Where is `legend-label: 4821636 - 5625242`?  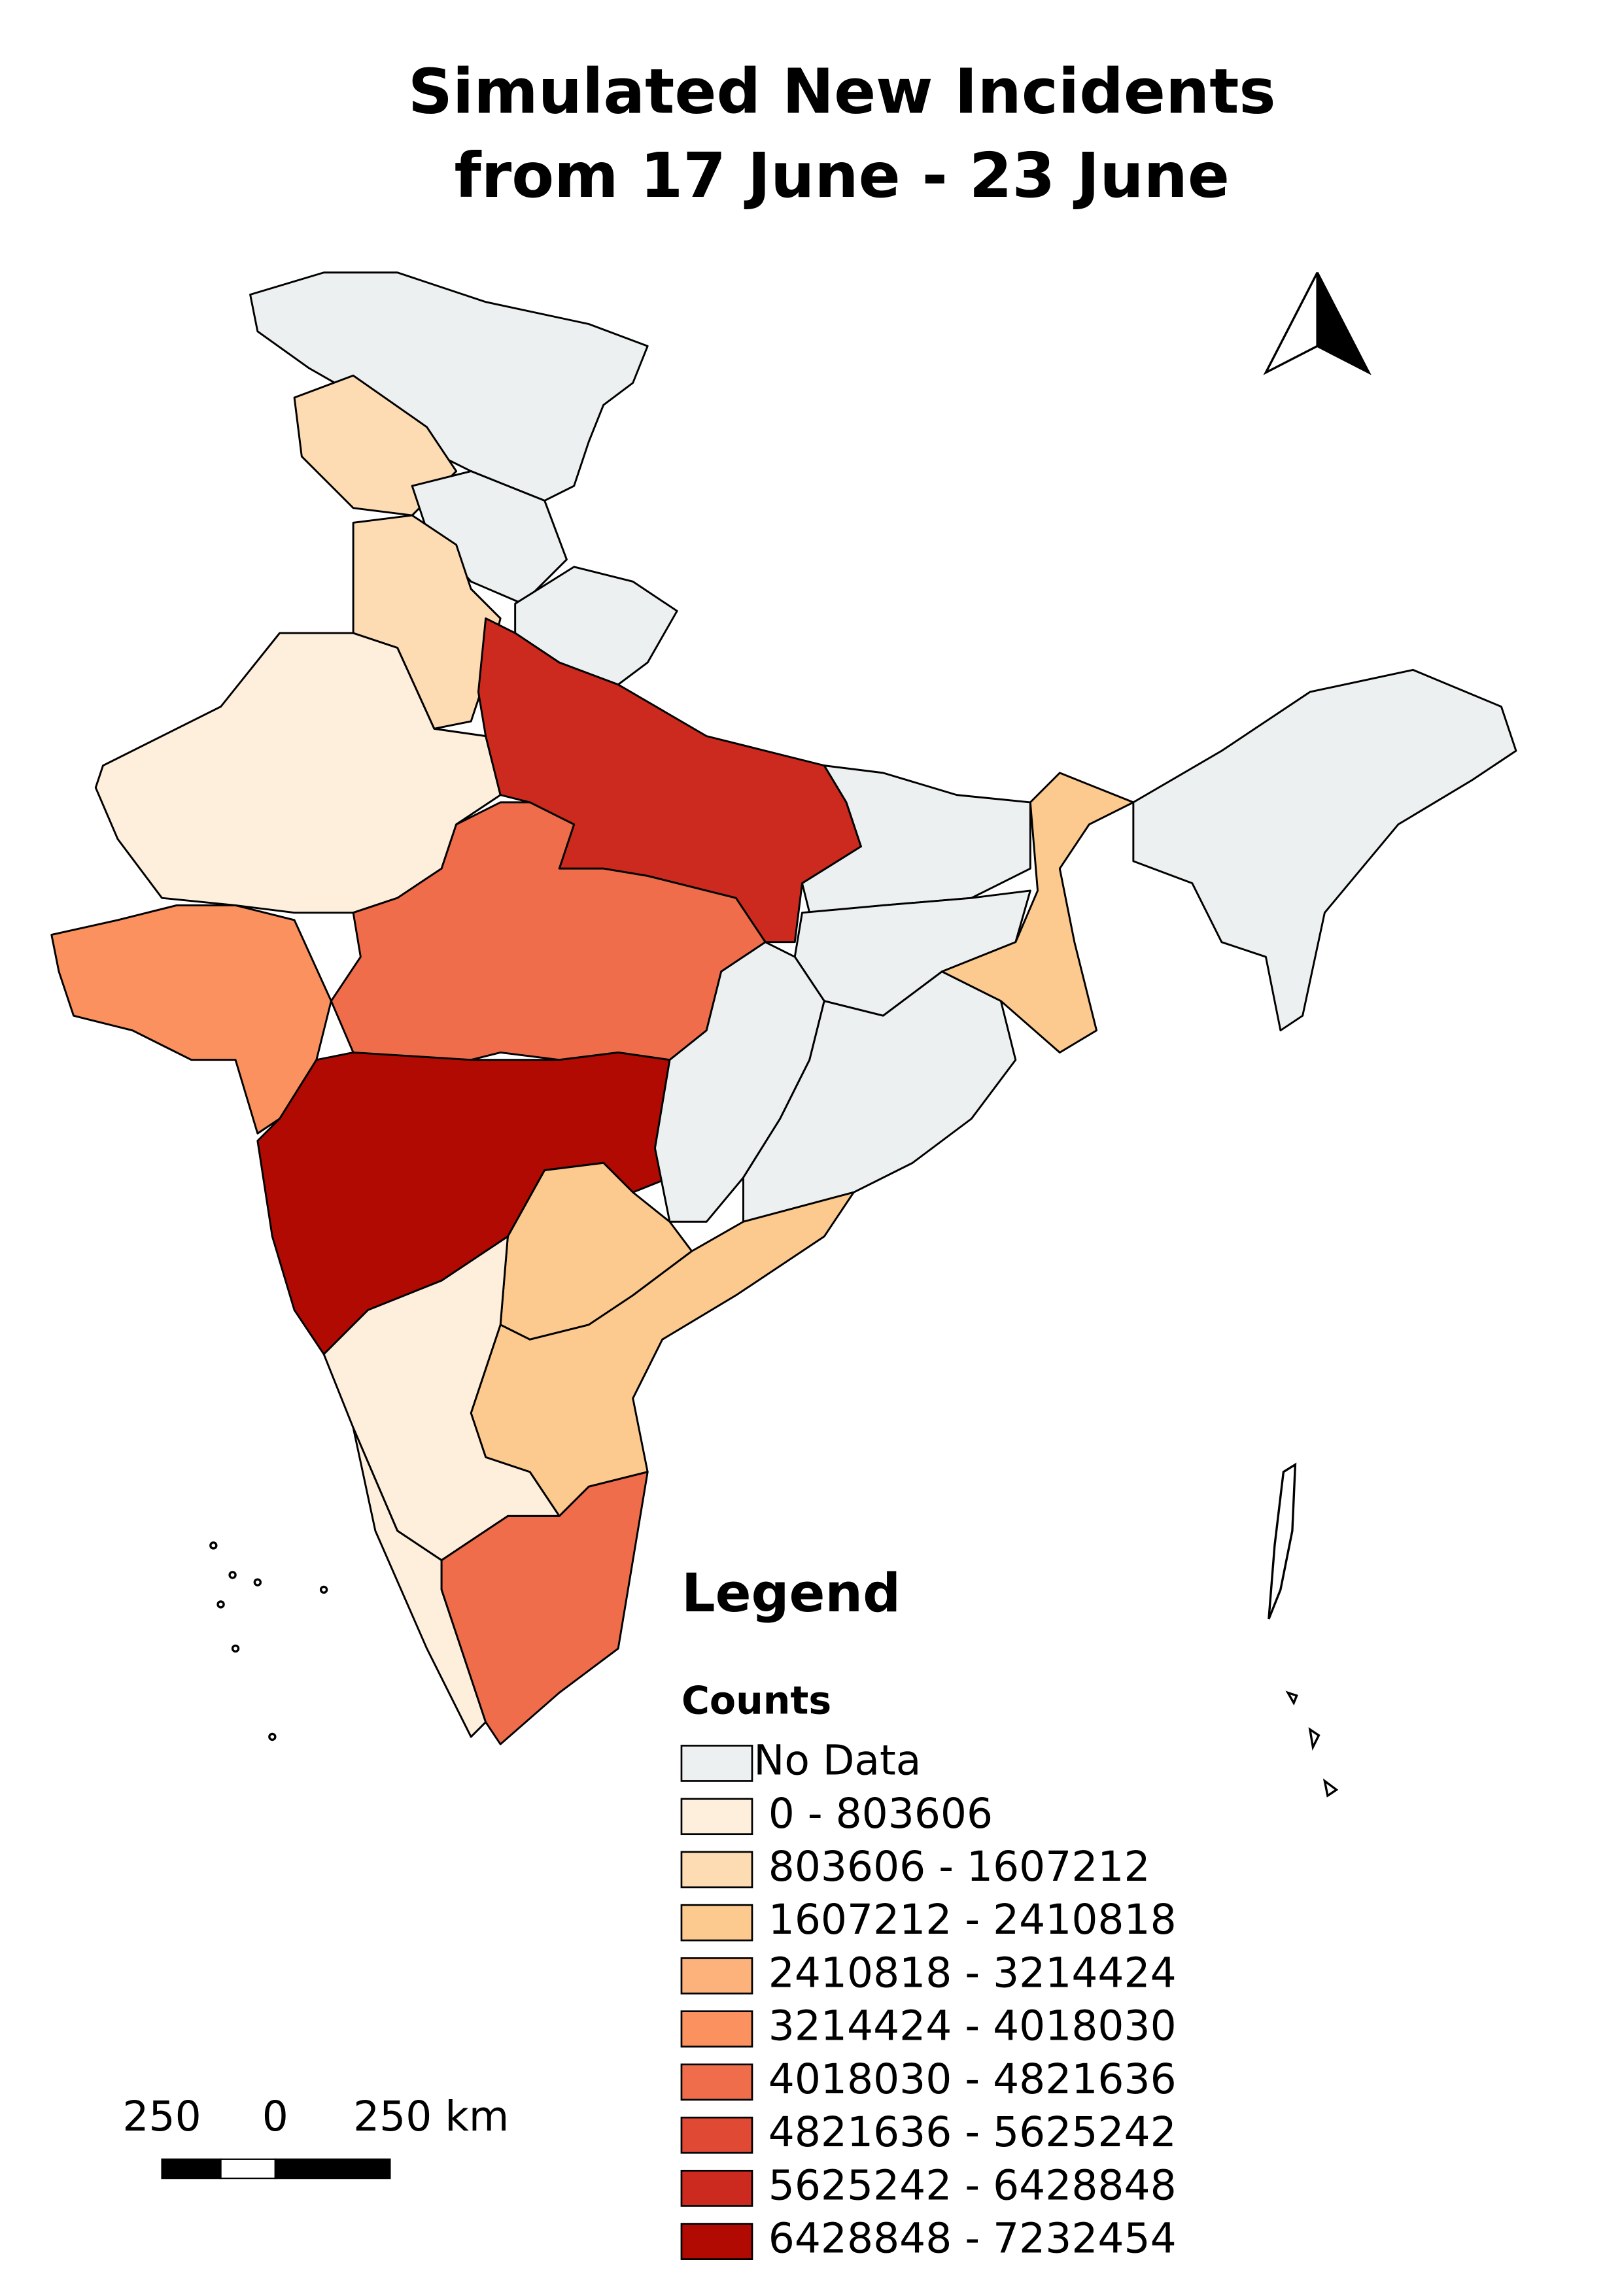
legend-label: 4821636 - 5625242 is located at coordinates (972, 2132).